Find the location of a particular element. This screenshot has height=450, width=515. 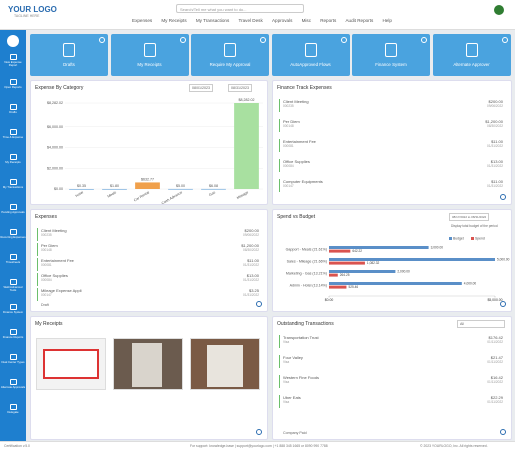

date-to: 08/31/2023 is located at coordinates (240, 88).